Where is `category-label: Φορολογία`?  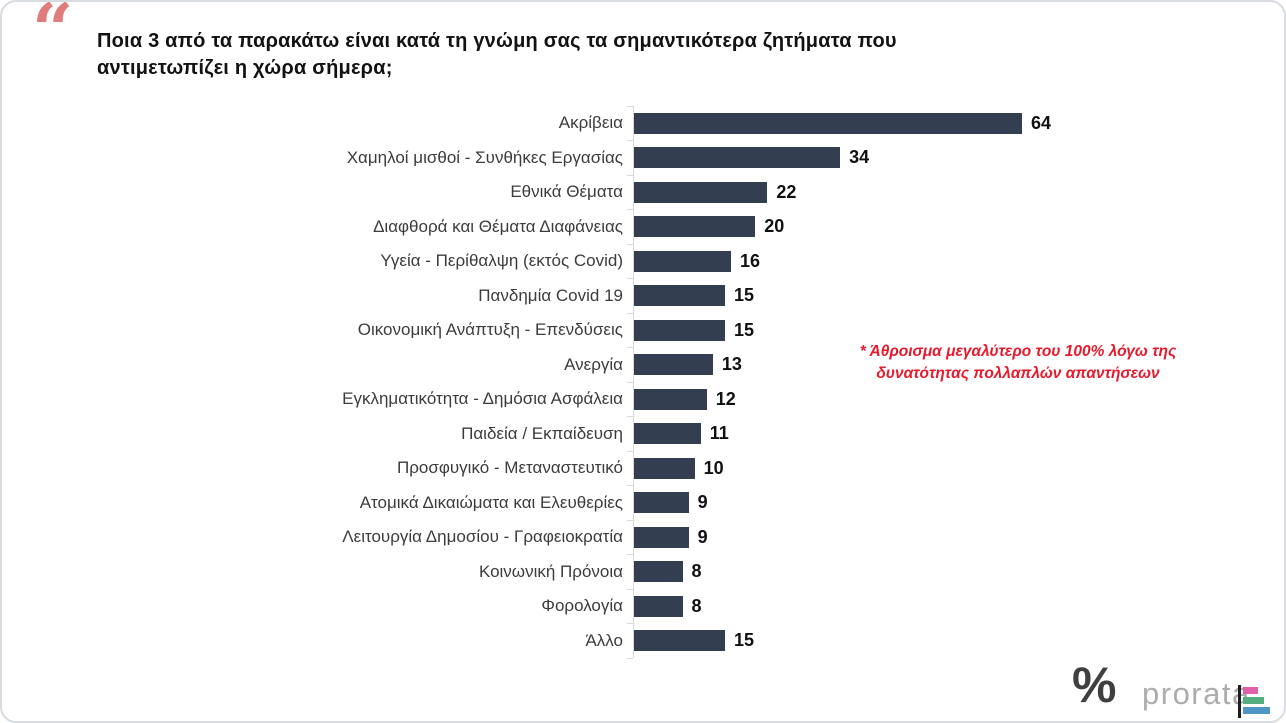 category-label: Φορολογία is located at coordinates (582, 606).